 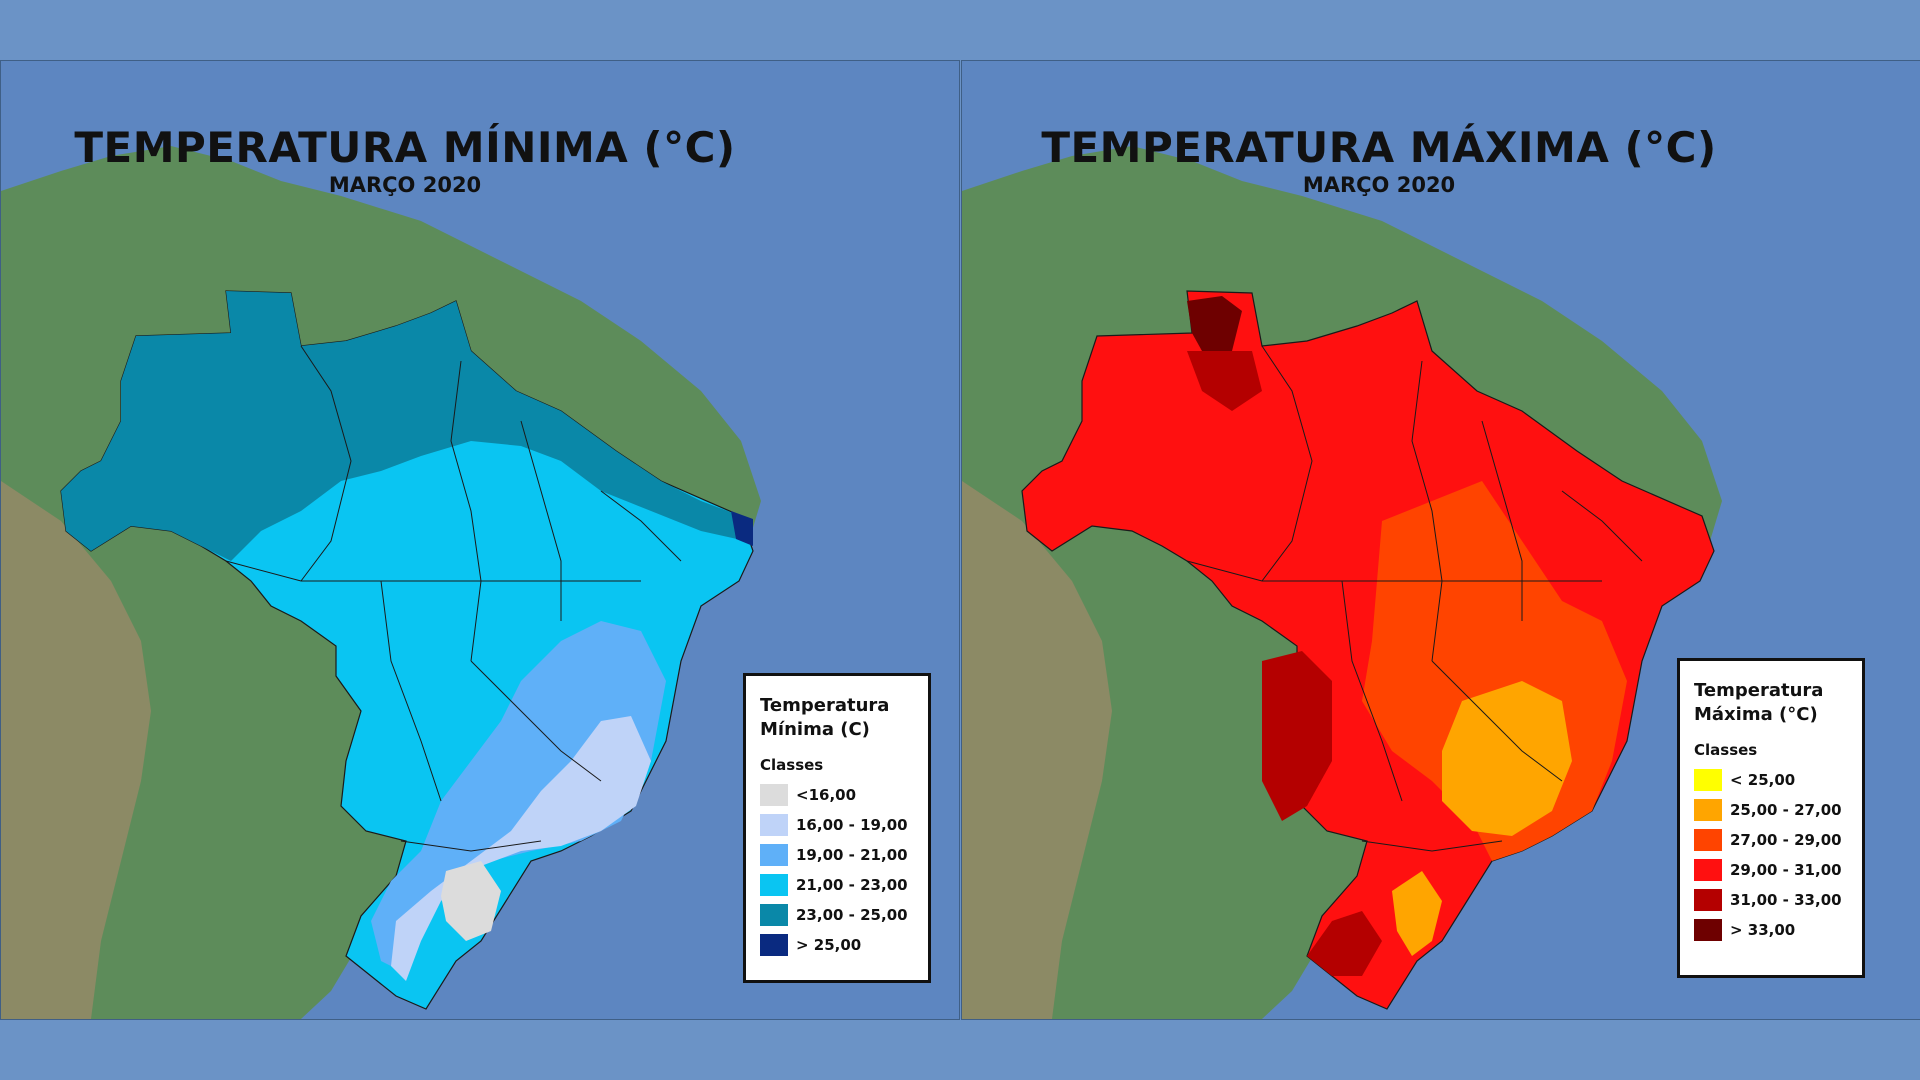 I want to click on legend-item: < 25,00, so click(x=1771, y=780).